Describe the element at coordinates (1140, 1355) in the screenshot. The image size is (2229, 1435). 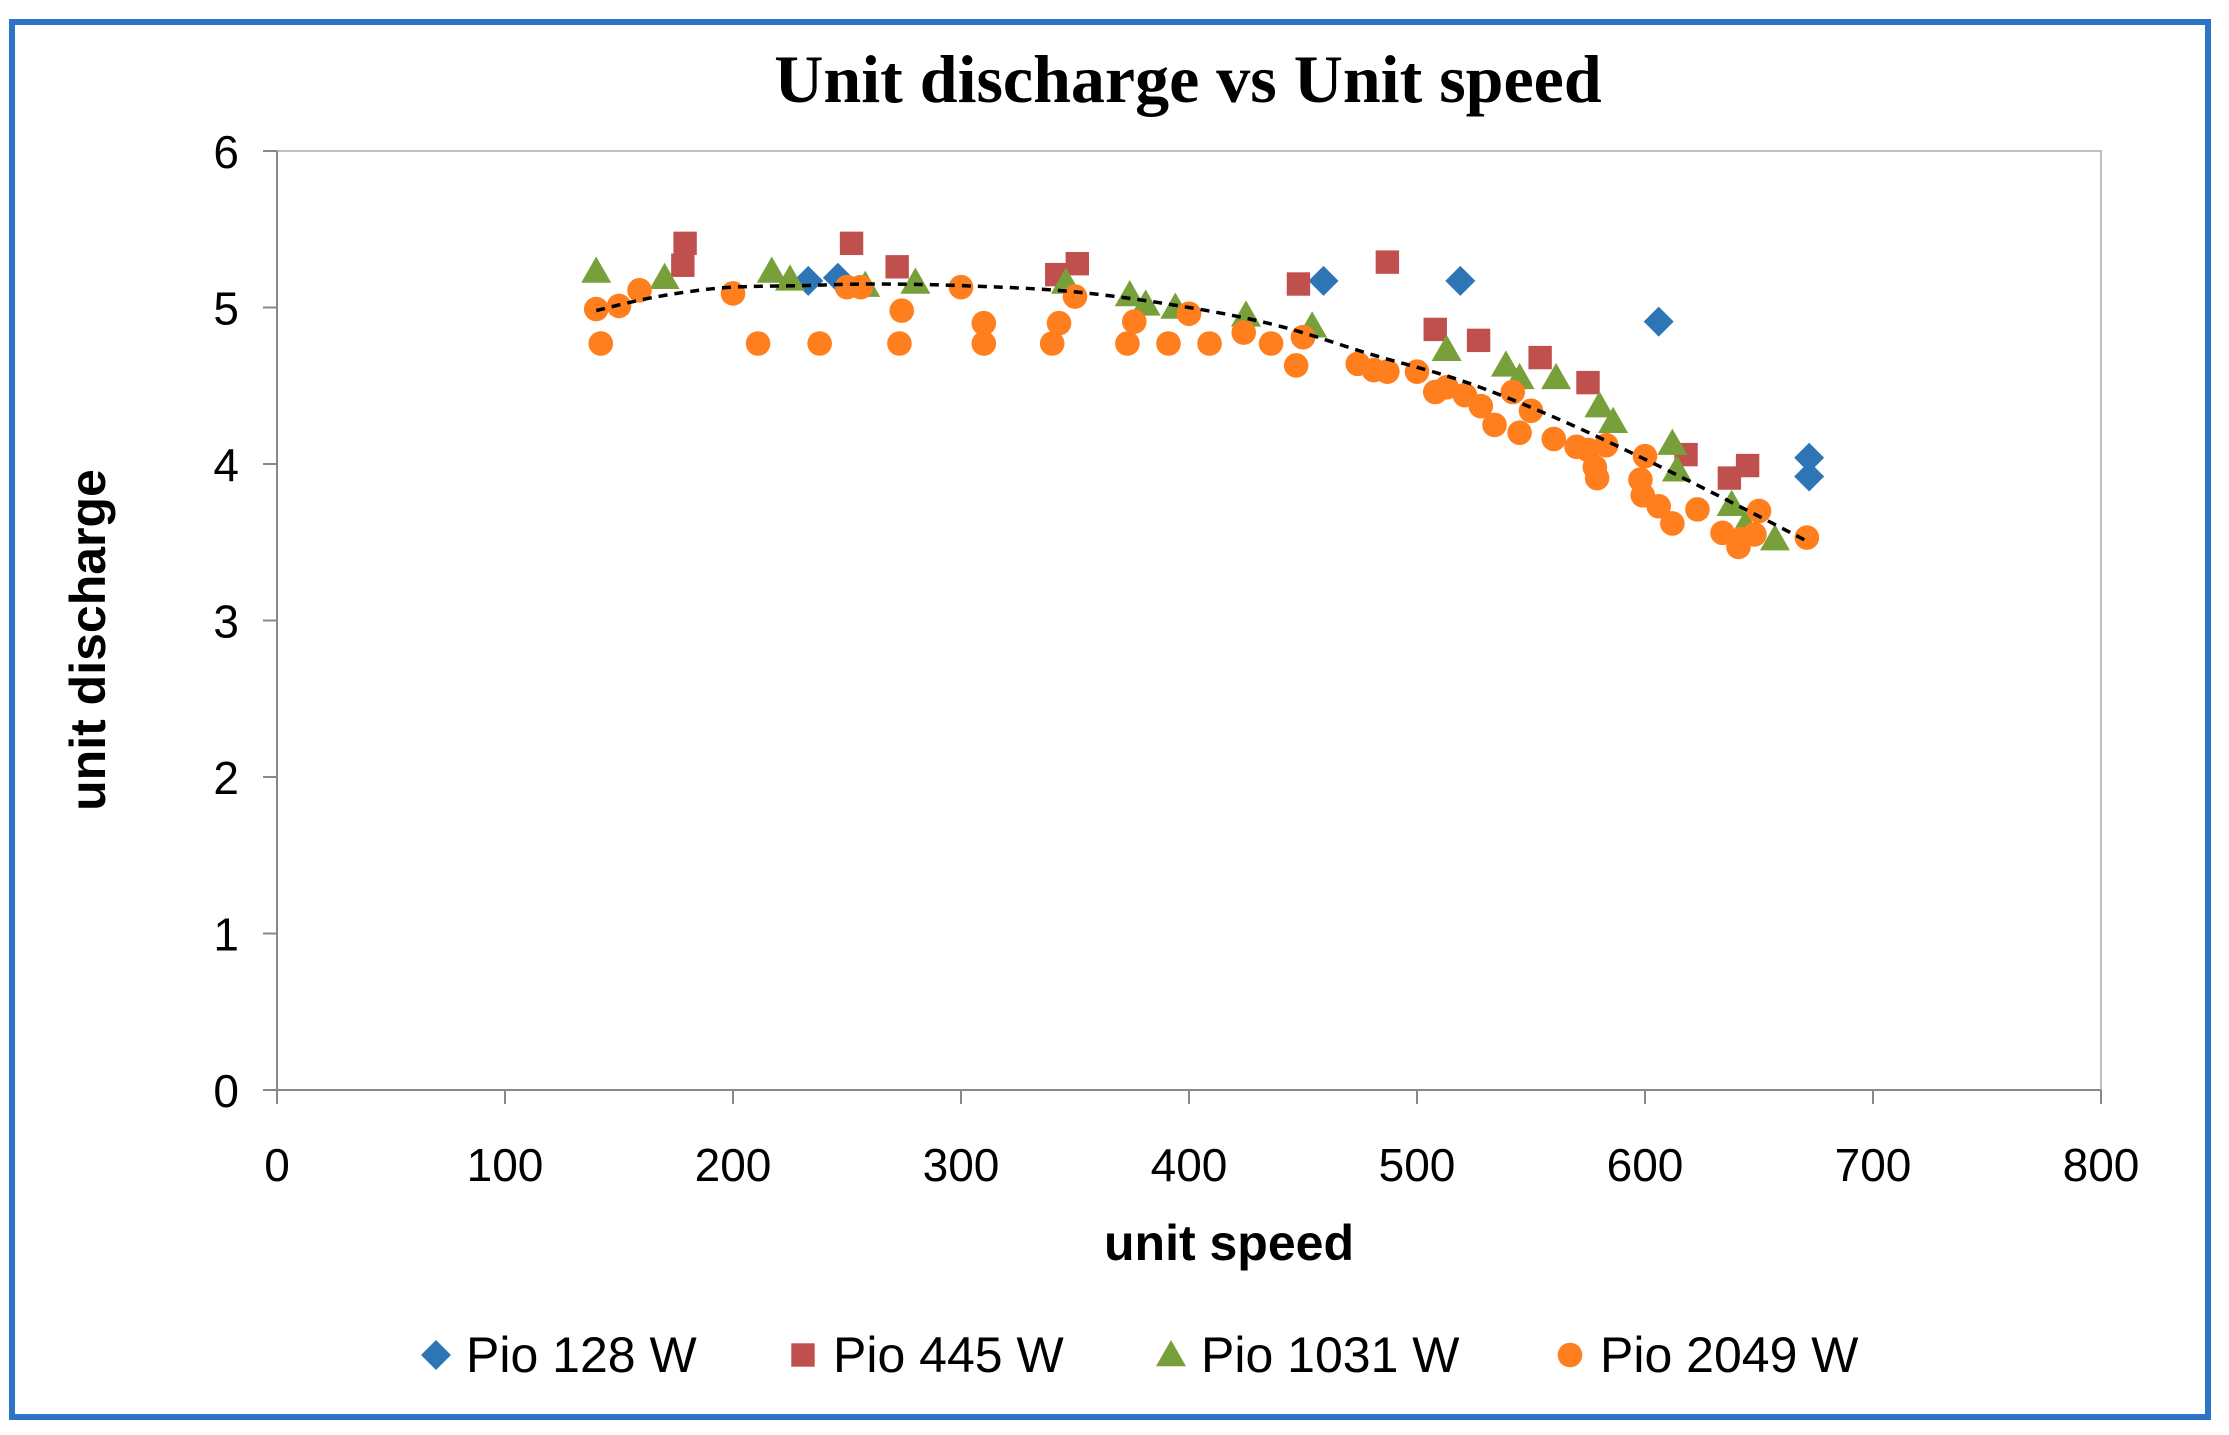
I see `legend: Pio 128 W Pio 445 W Pio 1031 W Pio 2049 W` at that location.